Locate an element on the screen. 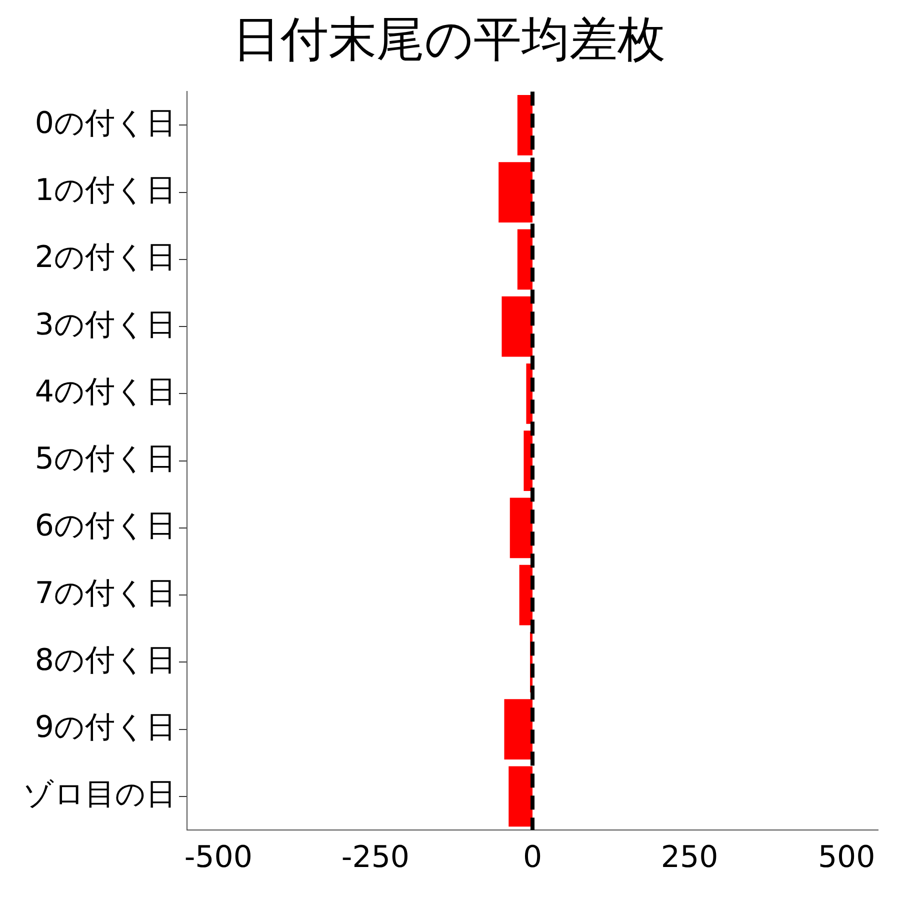 The image size is (900, 900). x-tick-label: 500 is located at coordinates (847, 857).